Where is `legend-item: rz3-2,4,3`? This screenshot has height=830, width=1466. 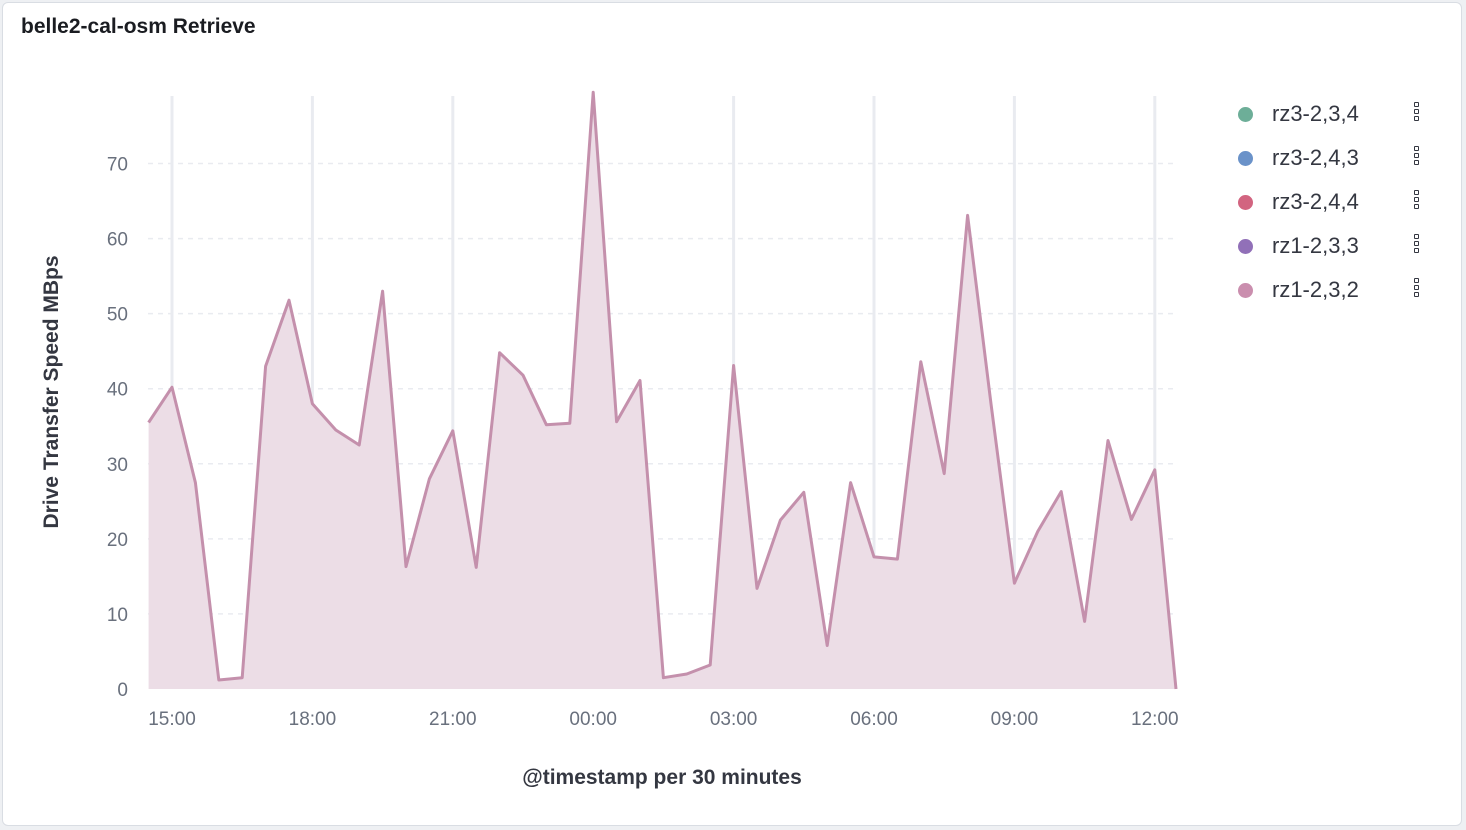 legend-item: rz3-2,4,3 is located at coordinates (1338, 158).